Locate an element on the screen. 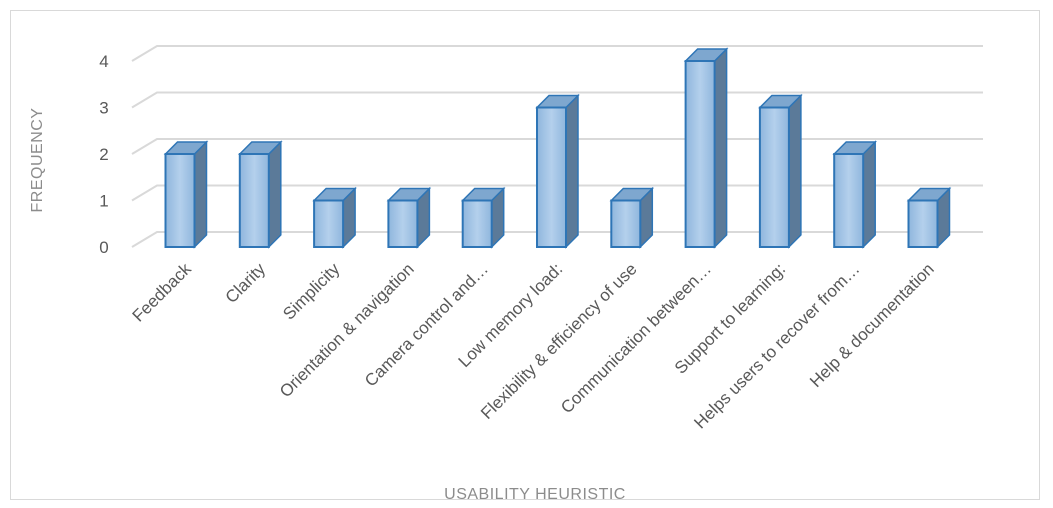 The width and height of the screenshot is (1053, 508). y-axis-ticks: 0 1 2 3 4 is located at coordinates (103, 154).